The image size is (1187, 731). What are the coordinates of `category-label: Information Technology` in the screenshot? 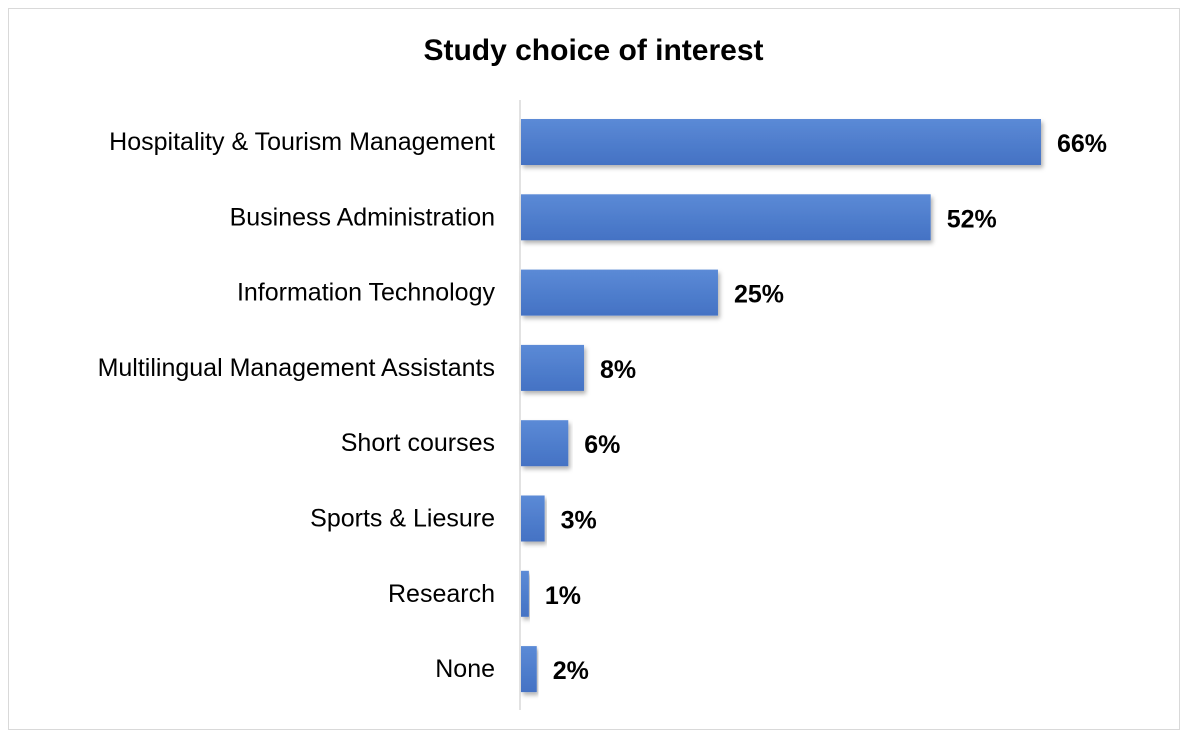 It's located at (366, 293).